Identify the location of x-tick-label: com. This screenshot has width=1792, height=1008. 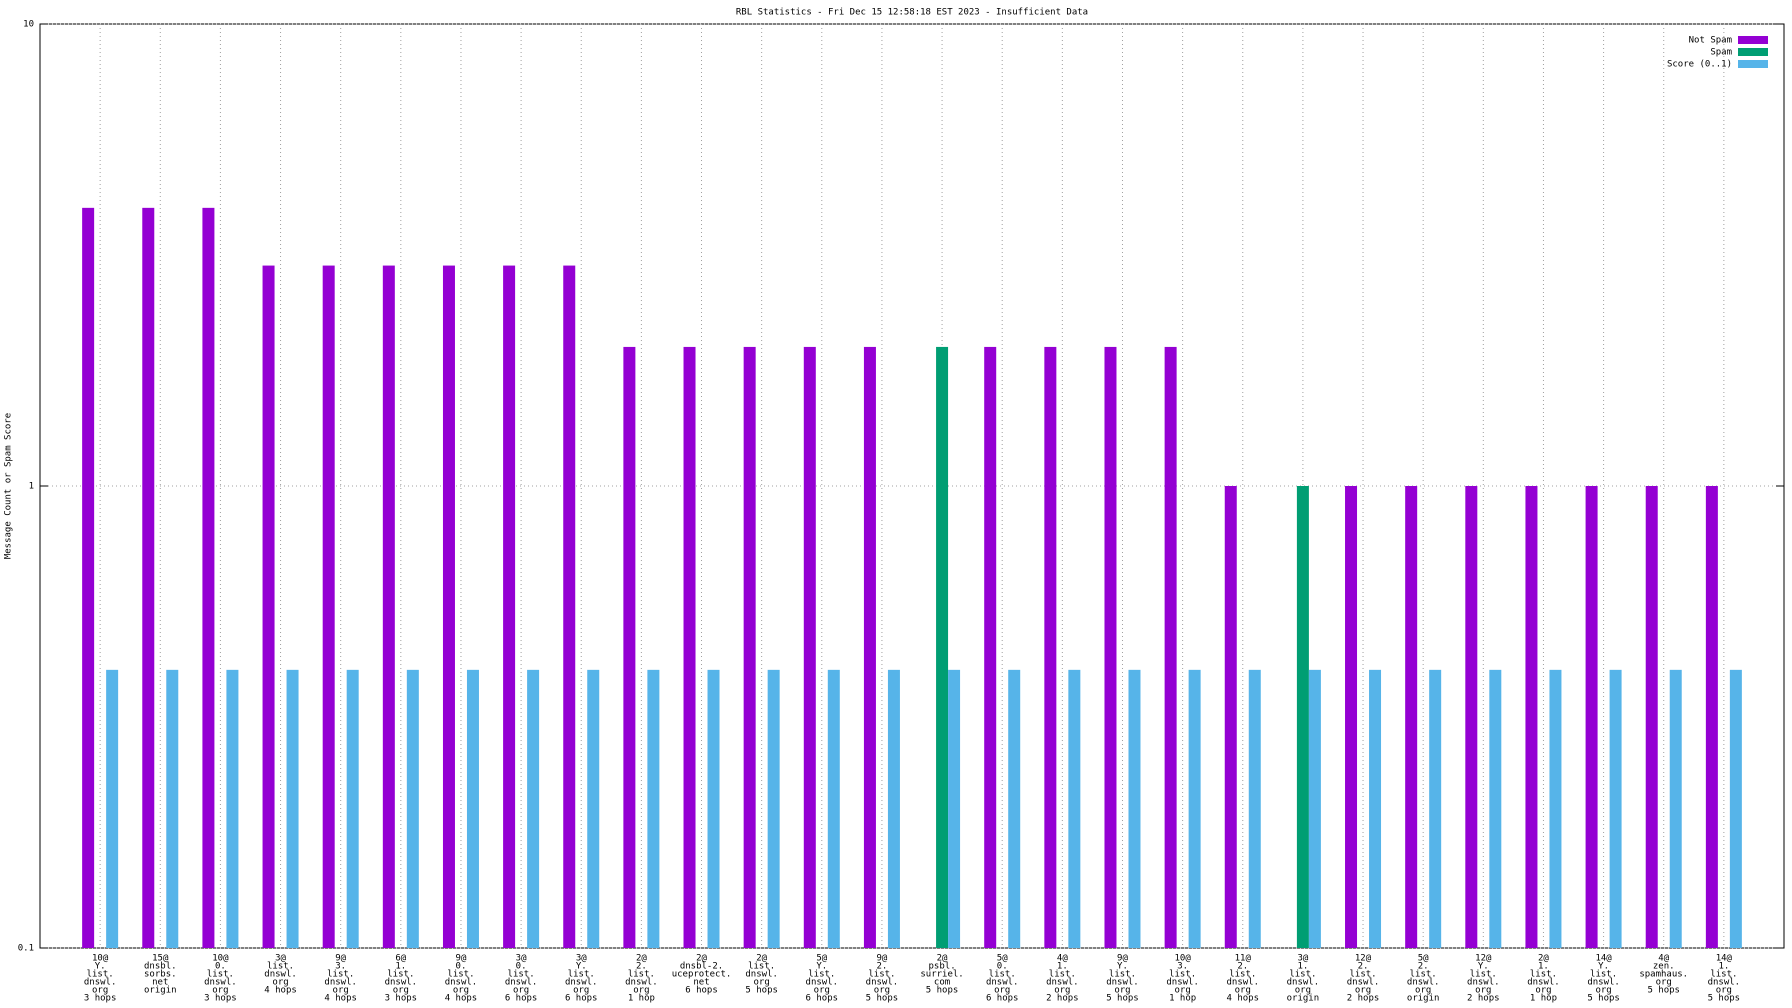
(942, 983).